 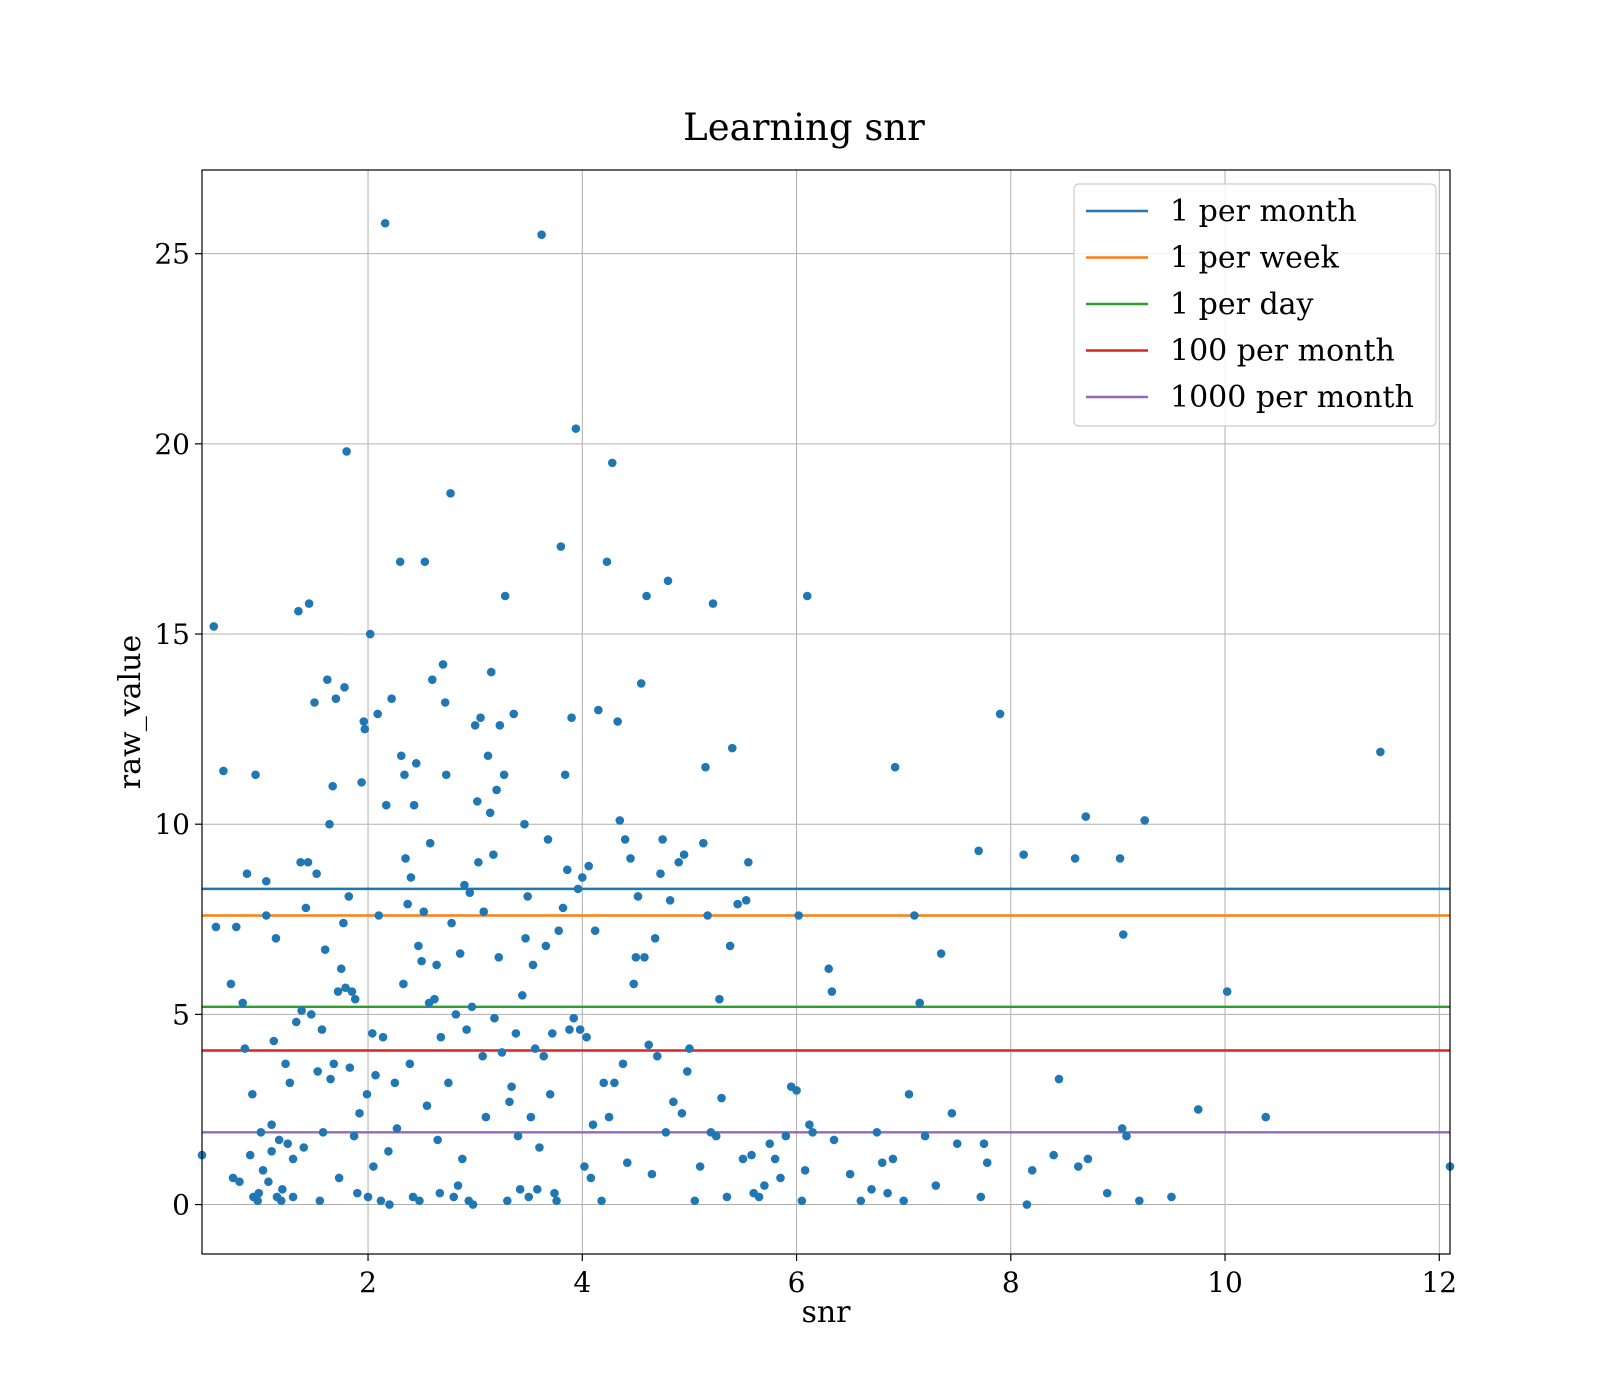 What do you see at coordinates (172, 254) in the screenshot?
I see `y-tick-label: 25` at bounding box center [172, 254].